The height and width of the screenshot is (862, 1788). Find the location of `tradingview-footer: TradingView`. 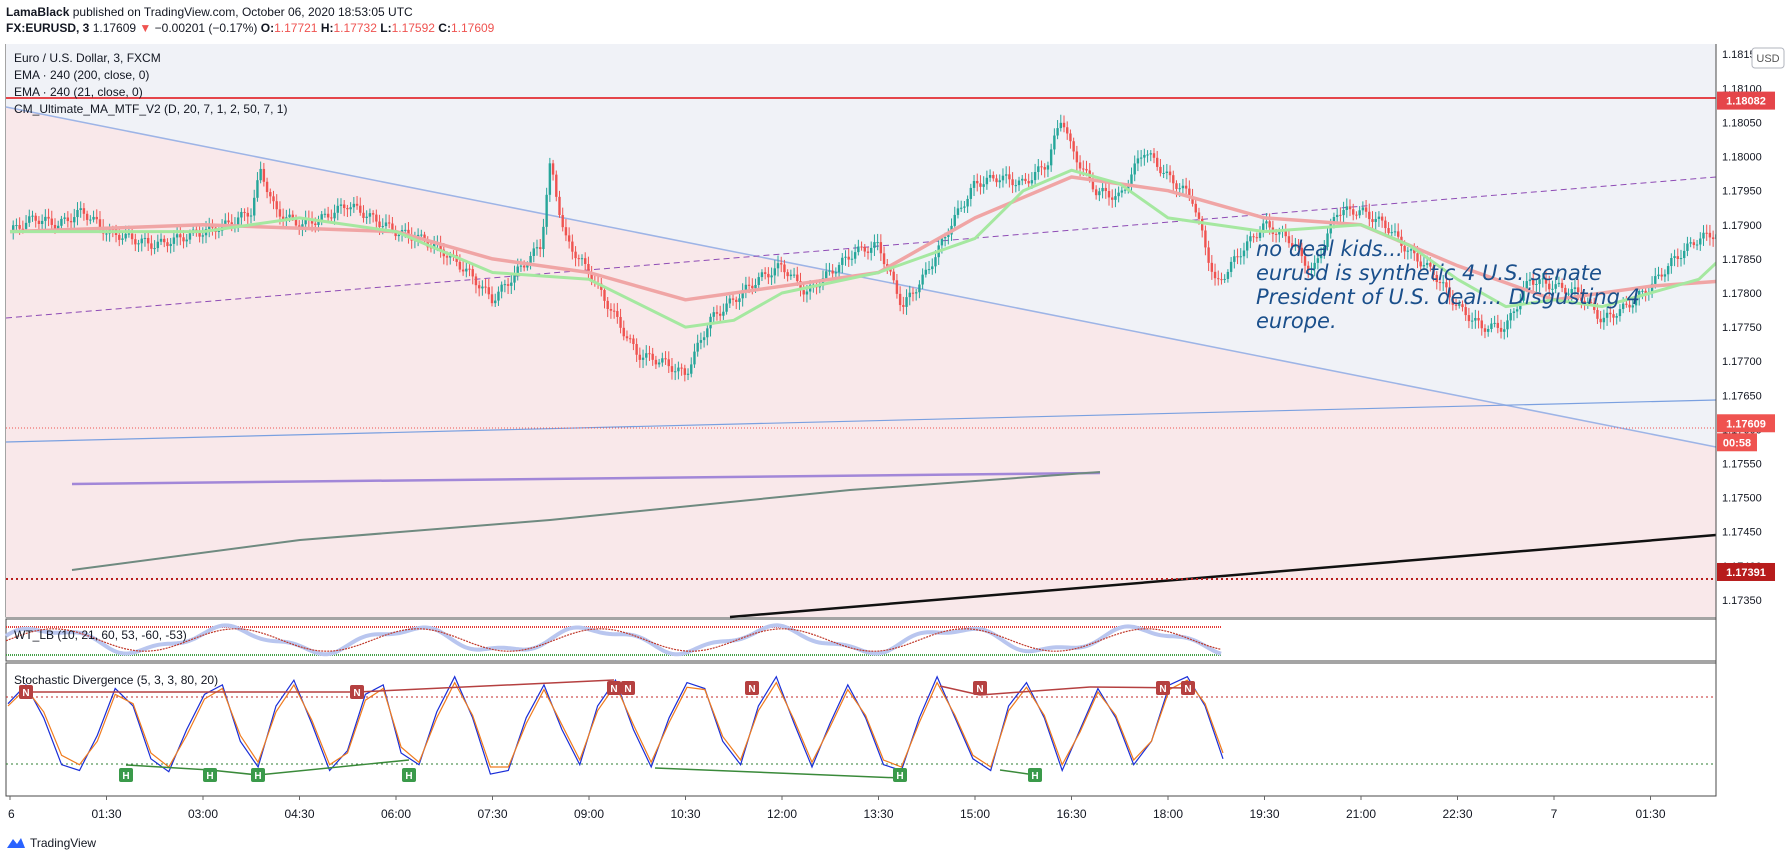

tradingview-footer: TradingView is located at coordinates (51, 843).